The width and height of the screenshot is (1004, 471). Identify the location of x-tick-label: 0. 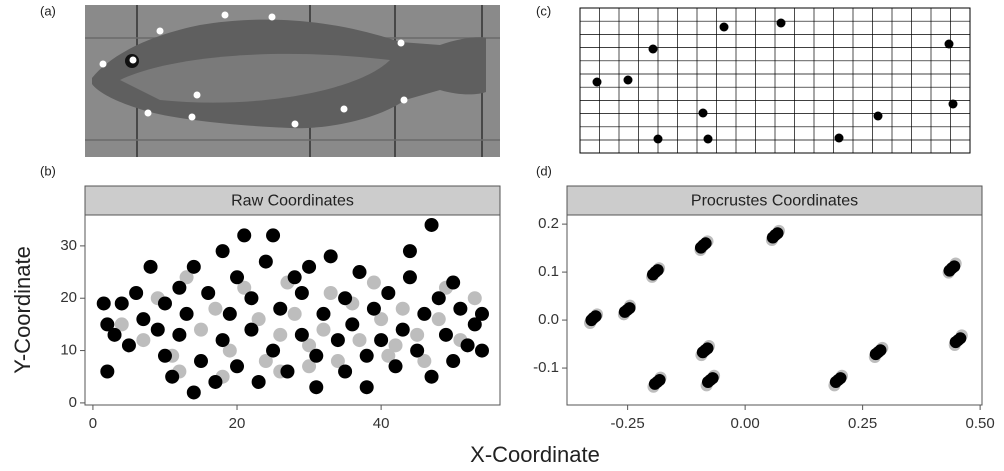
(93, 423).